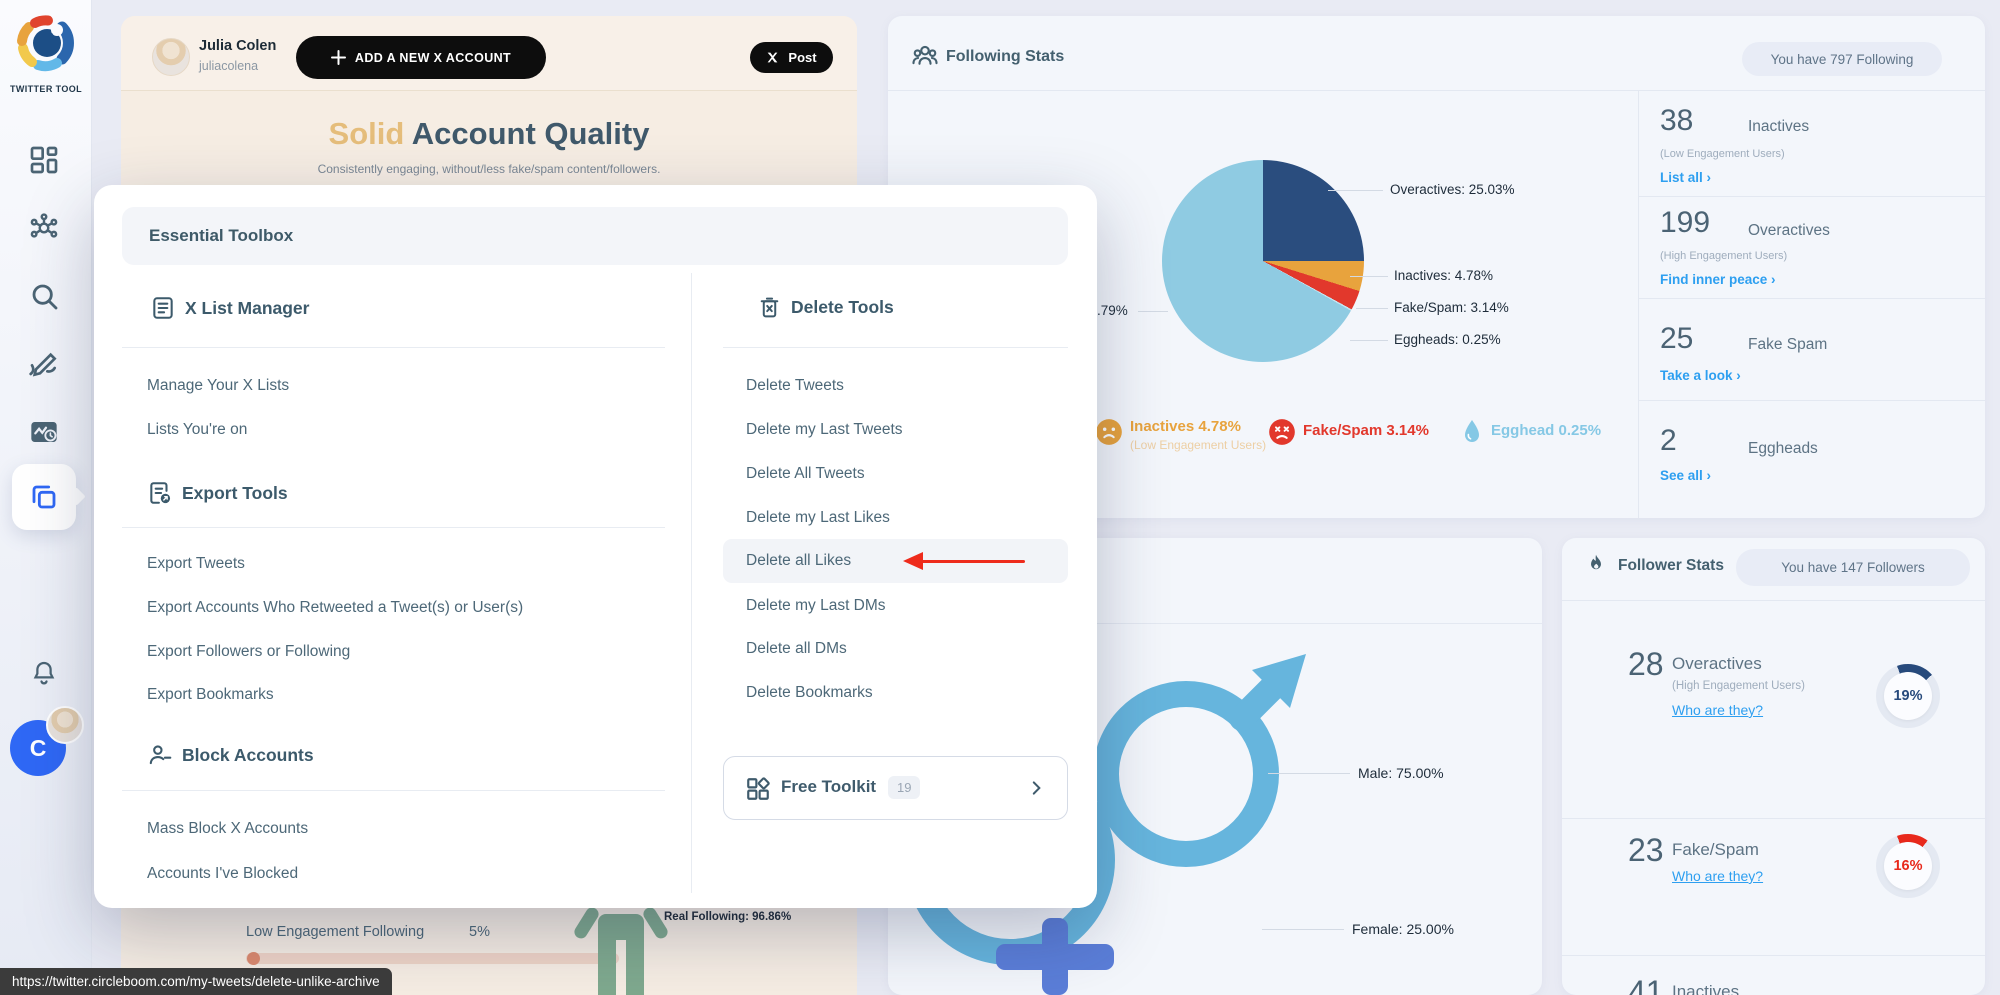 The width and height of the screenshot is (2000, 995). Describe the element at coordinates (1686, 475) in the screenshot. I see `see-all-link: See all ›` at that location.